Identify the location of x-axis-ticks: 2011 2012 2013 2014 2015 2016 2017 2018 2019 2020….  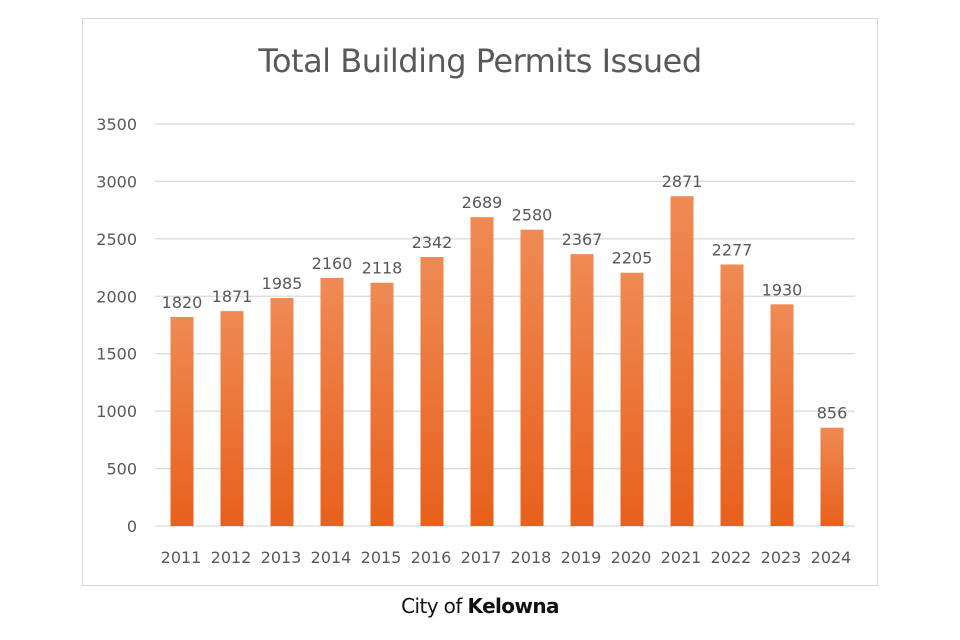
(506, 557).